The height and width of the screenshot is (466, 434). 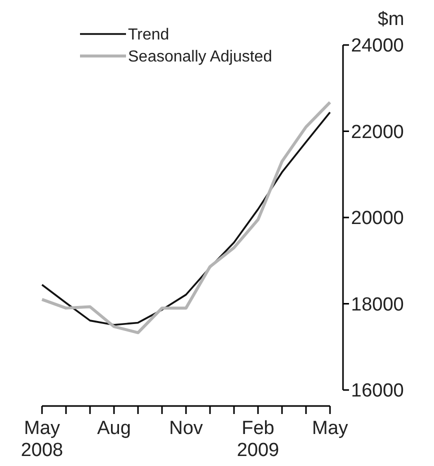 I want to click on y-tick-label: 22000, so click(x=377, y=132).